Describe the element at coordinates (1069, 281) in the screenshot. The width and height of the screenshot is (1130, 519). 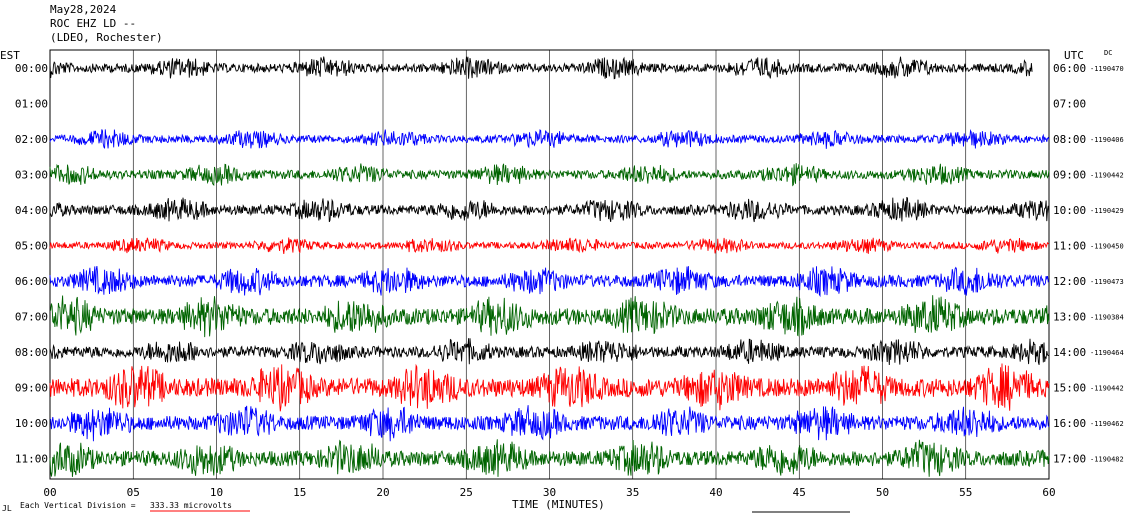
I see `utc-label-6: 12:00` at that location.